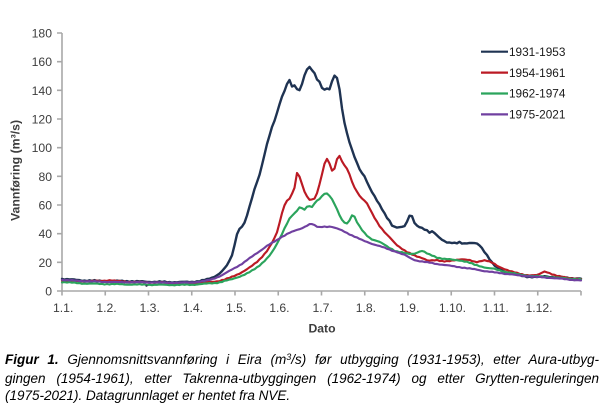 This screenshot has height=409, width=606. I want to click on svg-text: 1.5., so click(236, 308).